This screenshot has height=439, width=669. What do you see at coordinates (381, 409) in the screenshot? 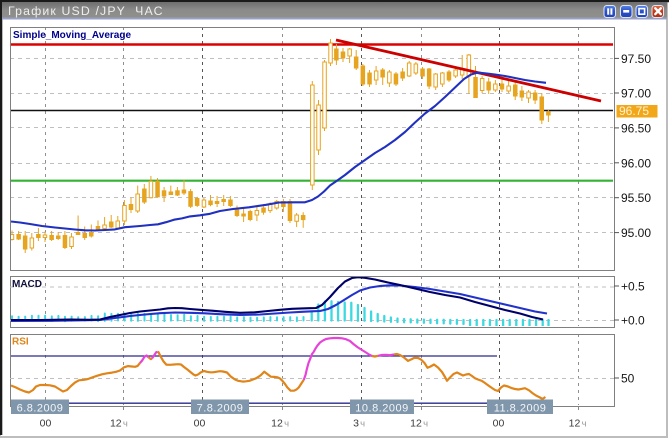
I see `svg-text: 10.8.2009` at bounding box center [381, 409].